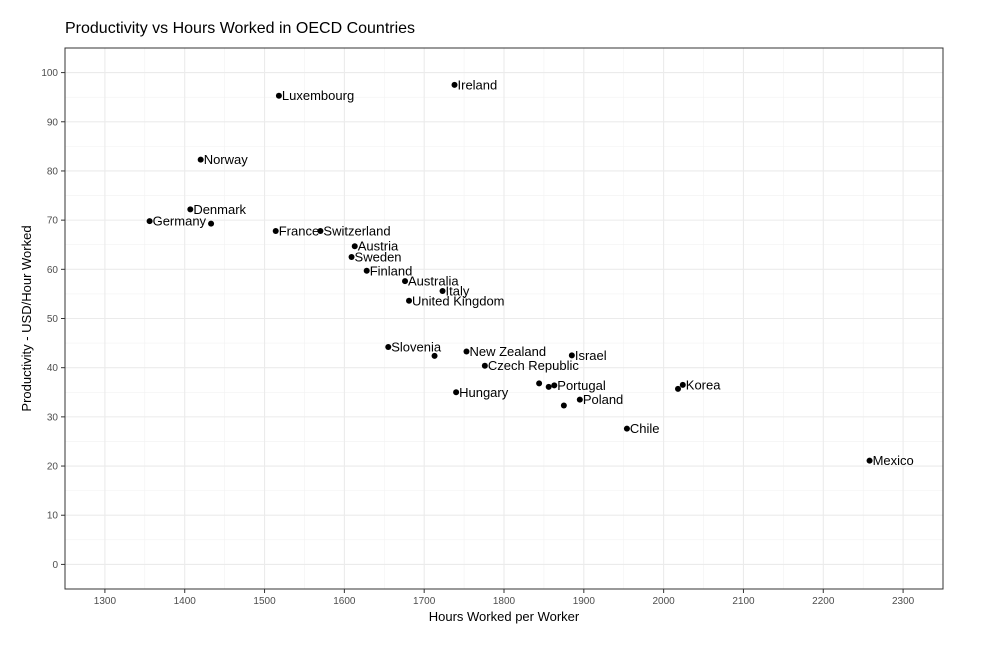 The image size is (1003, 651). I want to click on data-label: Australia, so click(433, 281).